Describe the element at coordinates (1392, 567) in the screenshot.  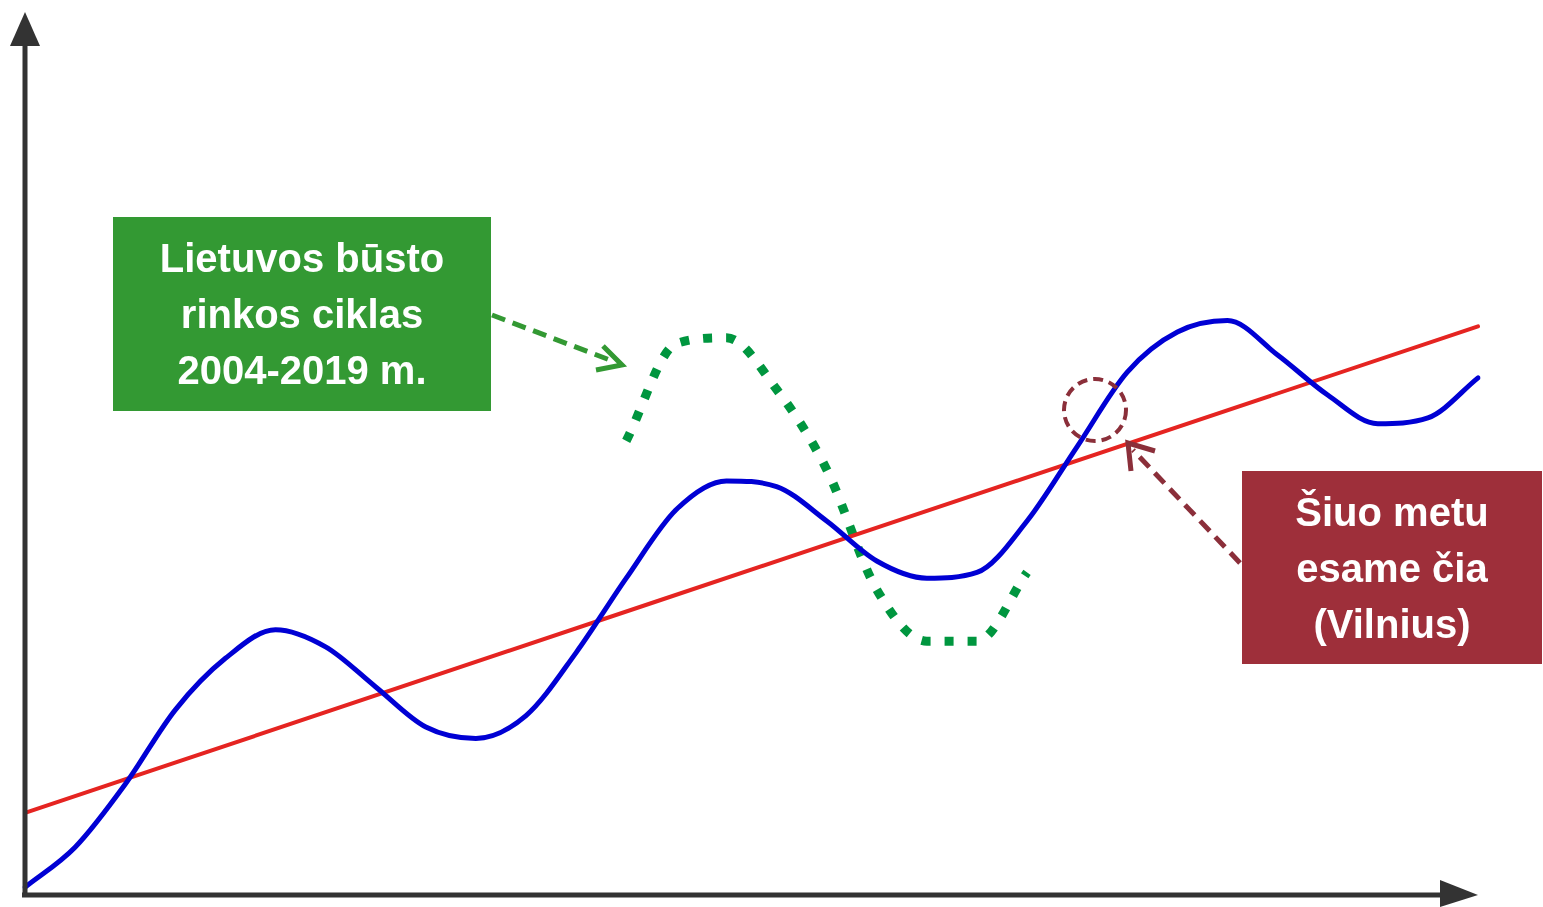
I see `annotation: Šiuo metu esame čia (Vilnius)` at that location.